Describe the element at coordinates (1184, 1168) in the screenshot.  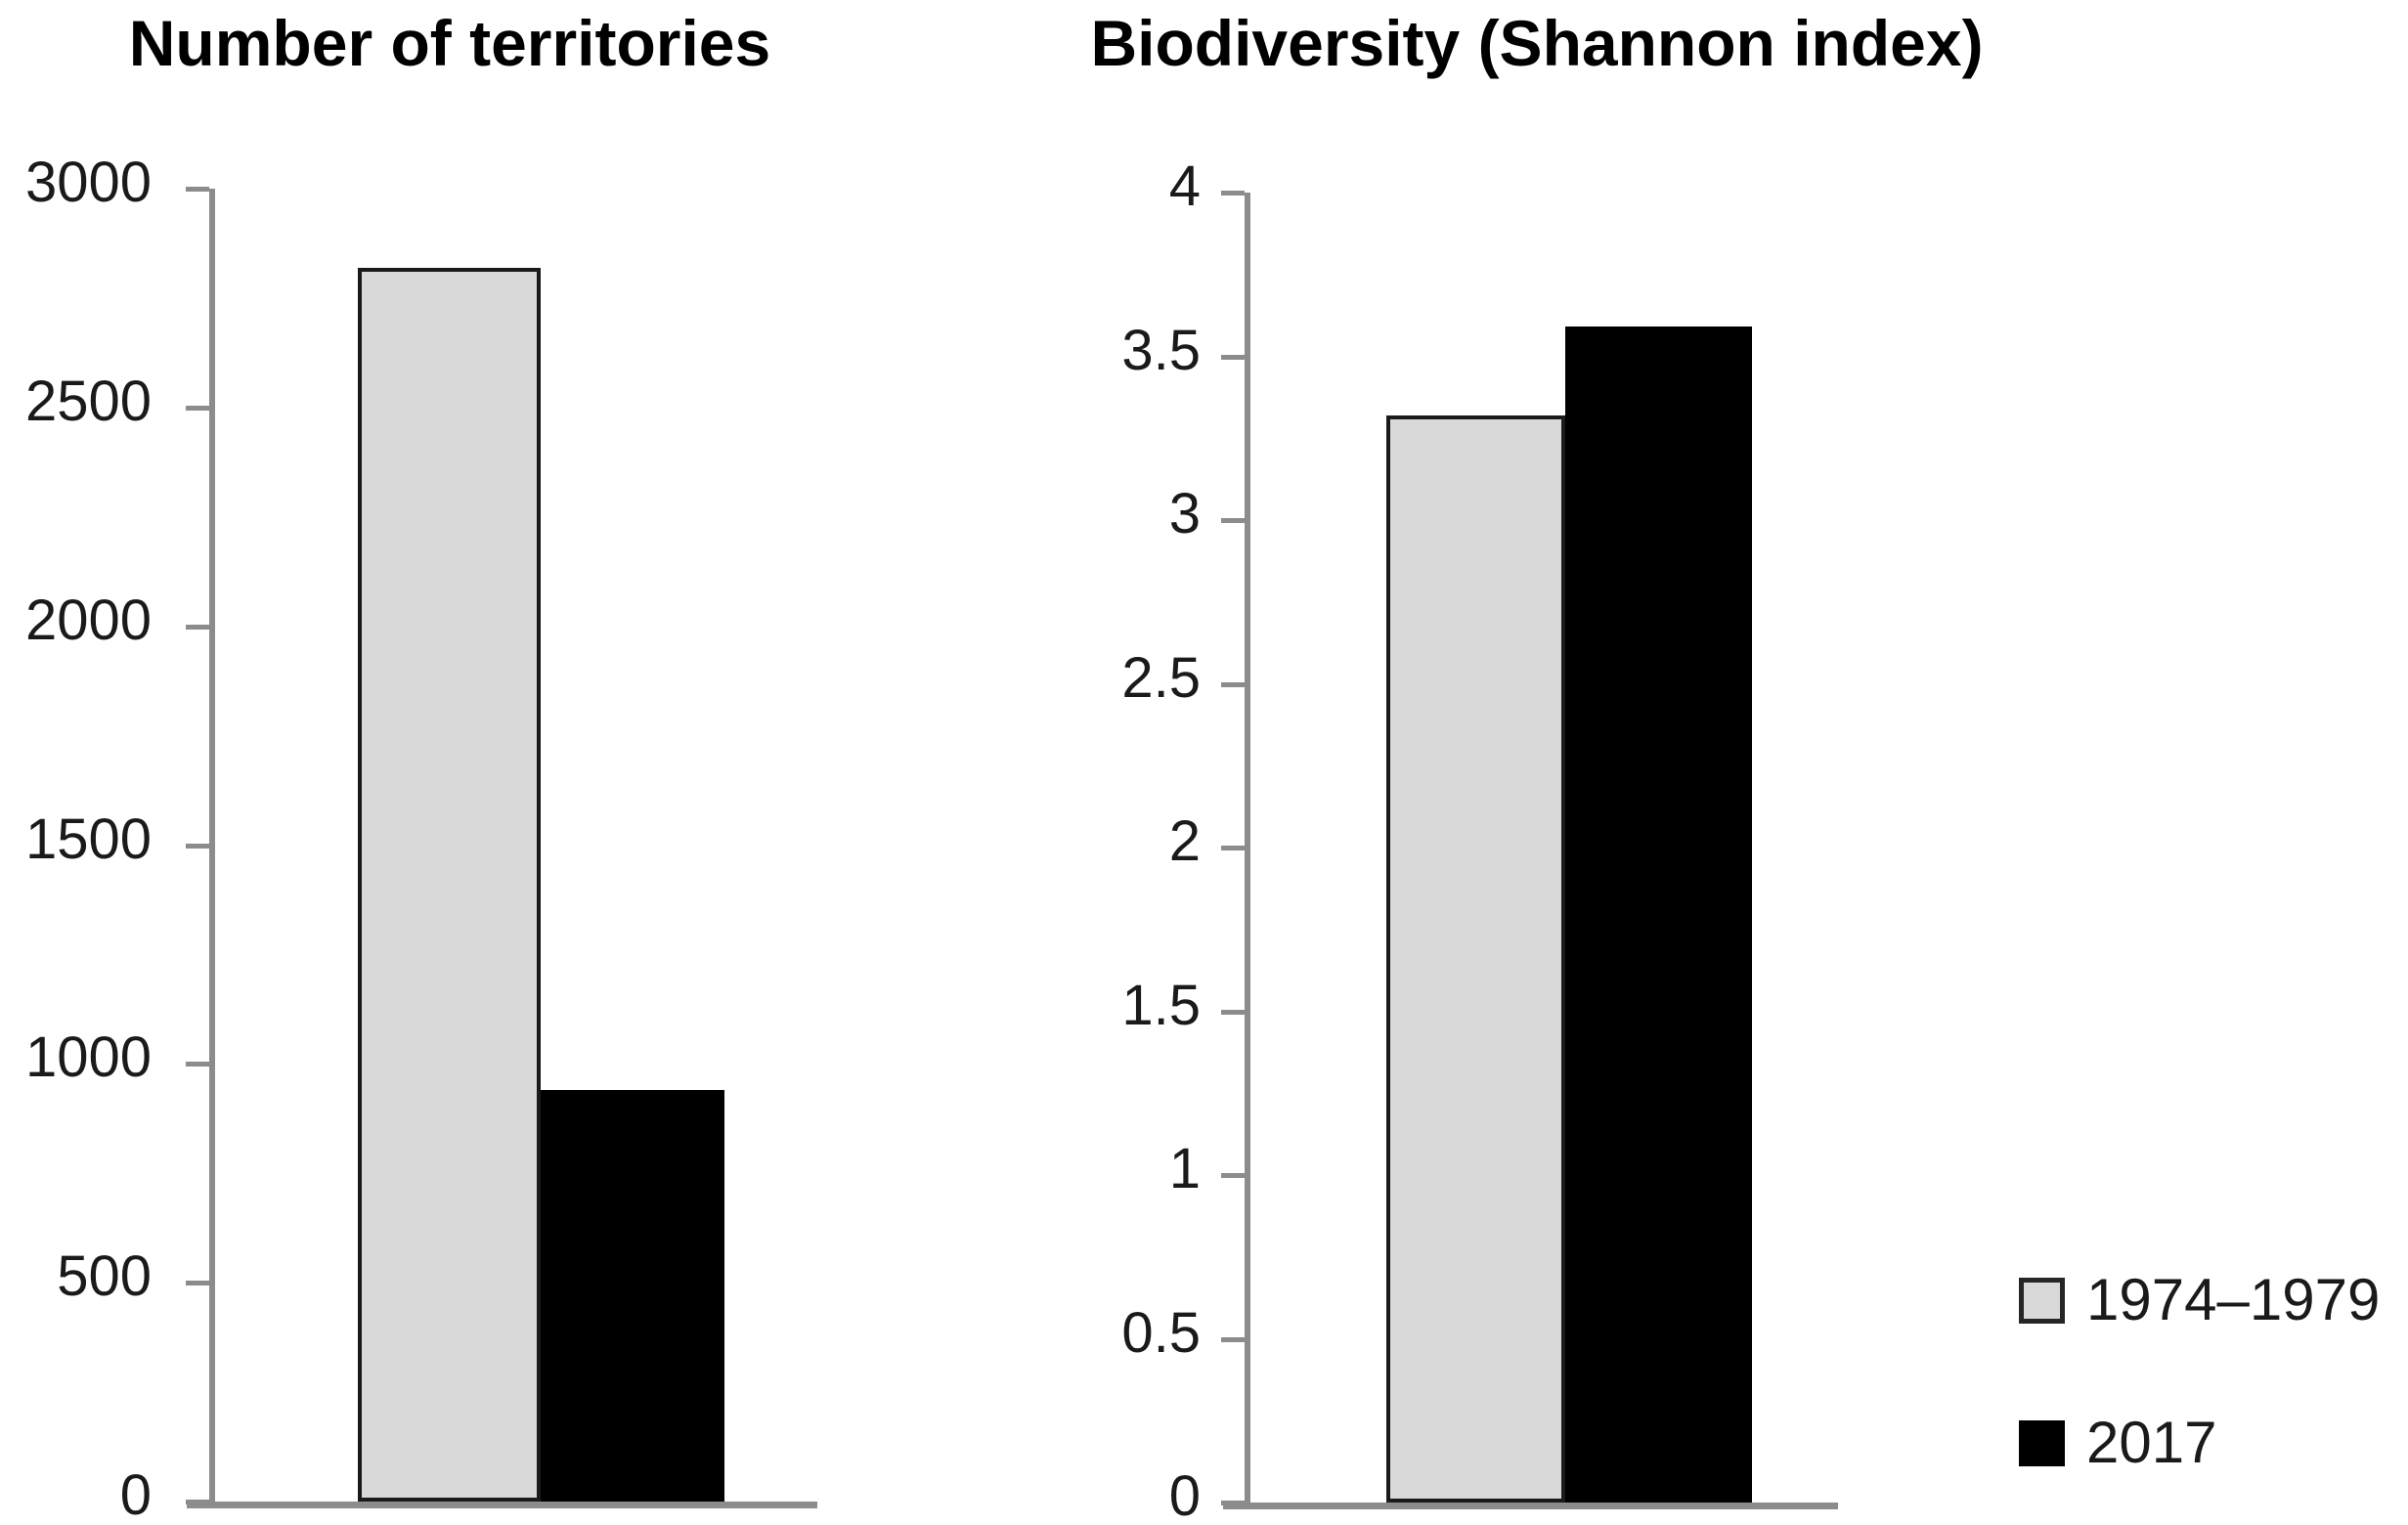
I see `y-tick-label: 1` at that location.